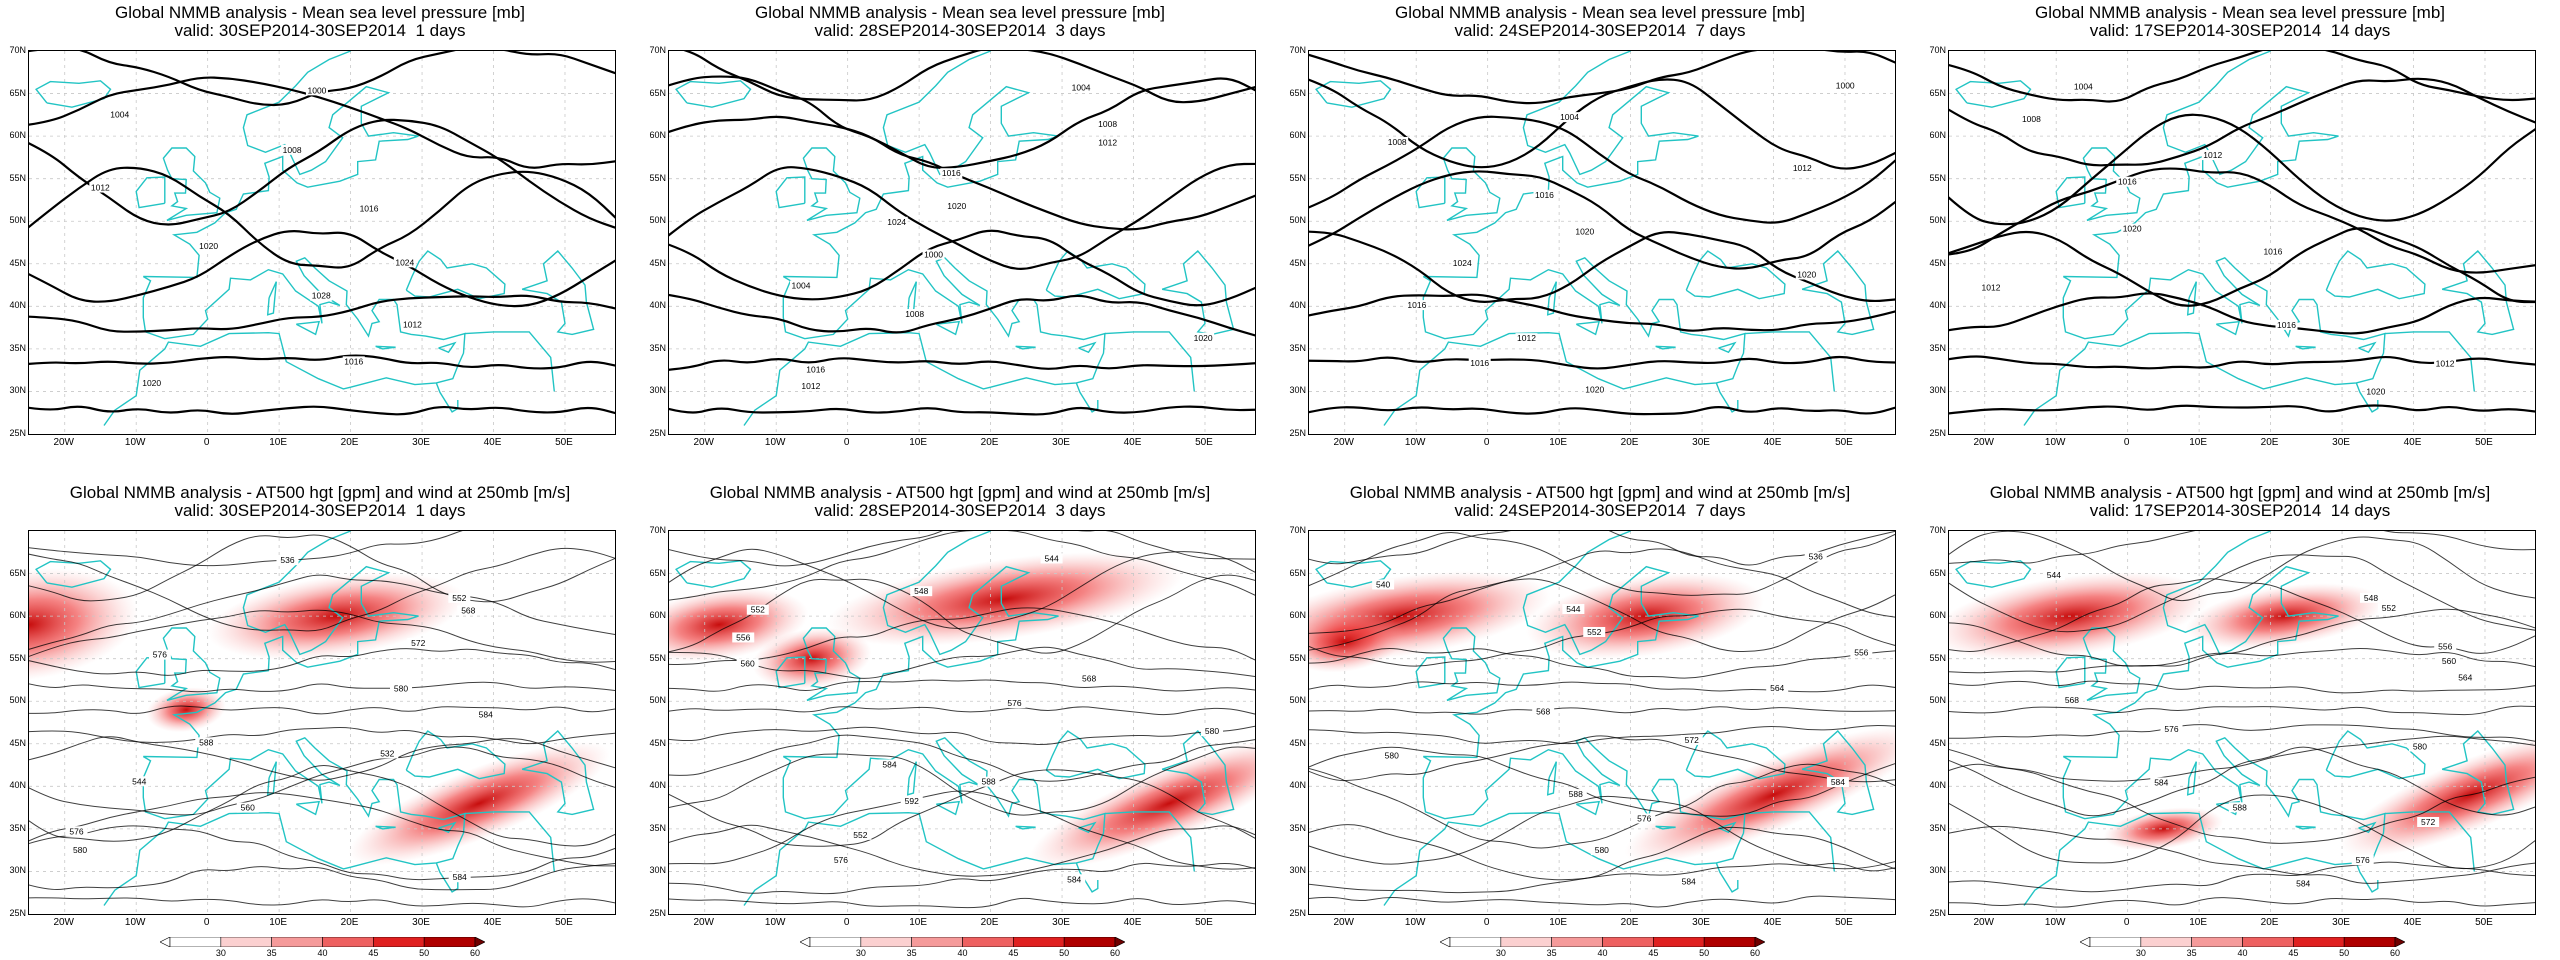 The width and height of the screenshot is (2560, 960). Describe the element at coordinates (404, 262) in the screenshot. I see `contour-label: 1024` at that location.